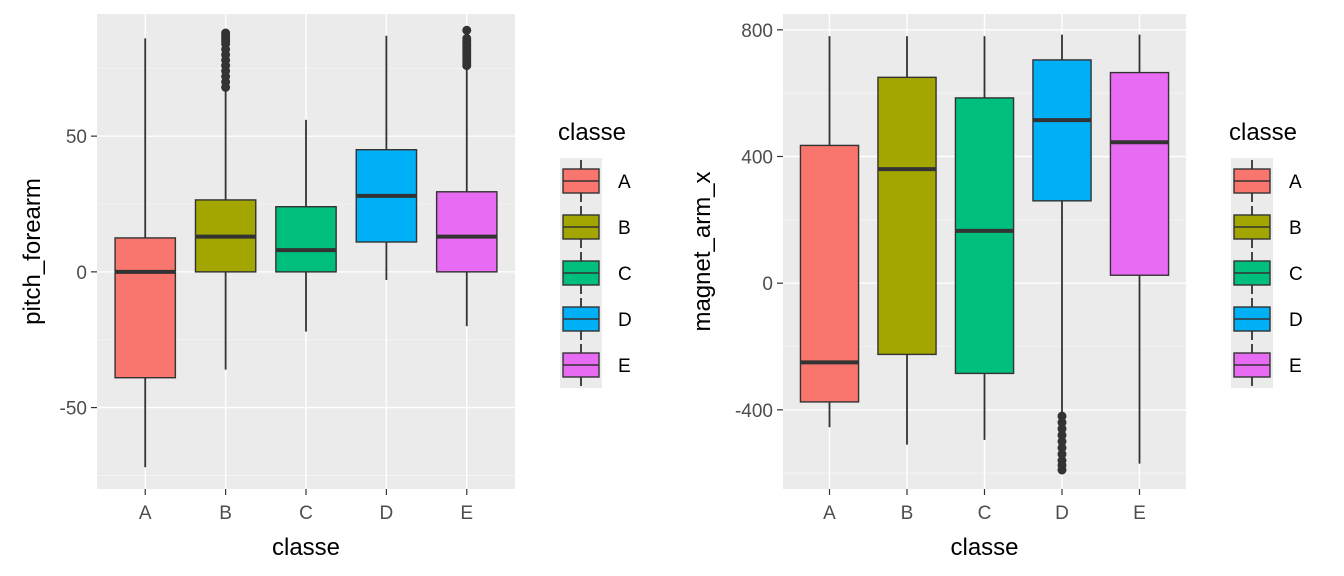 This screenshot has height=576, width=1344. What do you see at coordinates (757, 31) in the screenshot?
I see `y-tick-label: 800` at bounding box center [757, 31].